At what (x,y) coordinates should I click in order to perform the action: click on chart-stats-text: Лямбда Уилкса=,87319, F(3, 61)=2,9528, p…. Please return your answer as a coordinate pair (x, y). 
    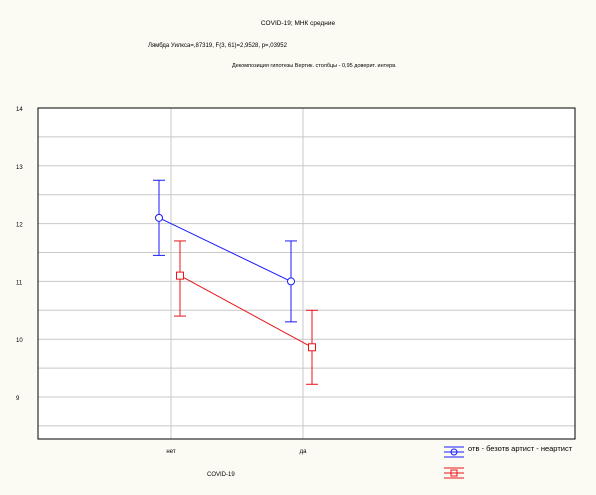
    Looking at the image, I should click on (217, 46).